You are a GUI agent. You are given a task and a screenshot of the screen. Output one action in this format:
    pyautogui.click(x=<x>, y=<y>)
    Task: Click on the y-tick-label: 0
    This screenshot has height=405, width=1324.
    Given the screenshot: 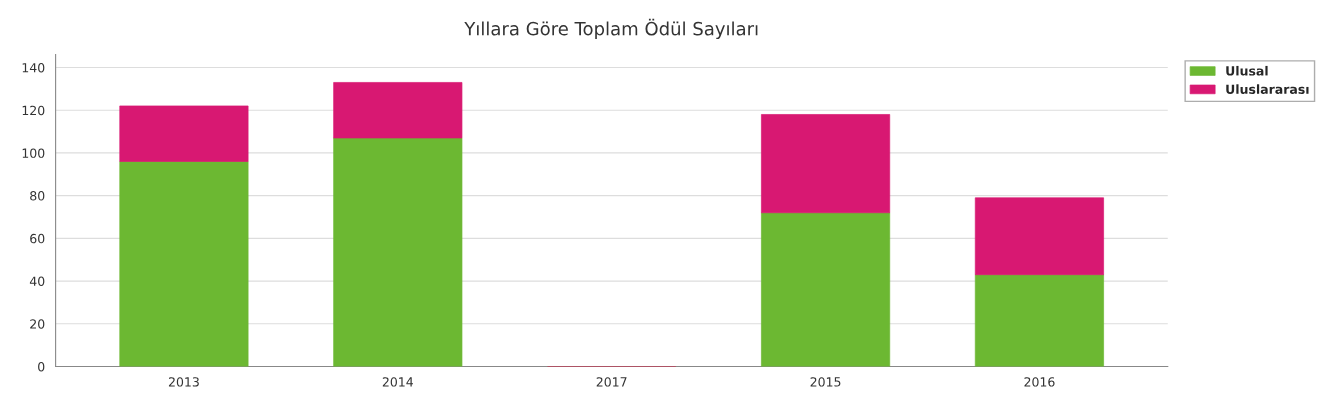 What is the action you would take?
    pyautogui.click(x=41, y=367)
    